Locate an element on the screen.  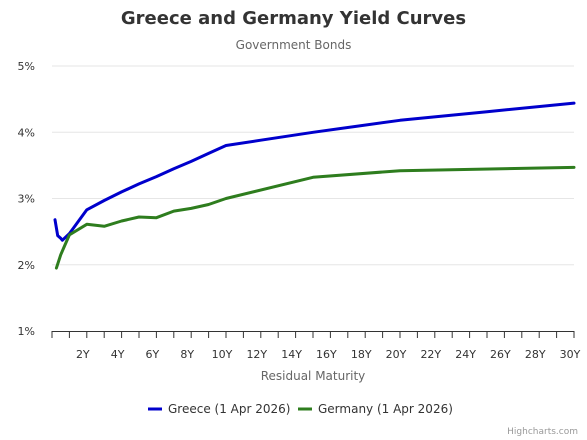
x-axis-title: Residual Maturity is located at coordinates (313, 376).